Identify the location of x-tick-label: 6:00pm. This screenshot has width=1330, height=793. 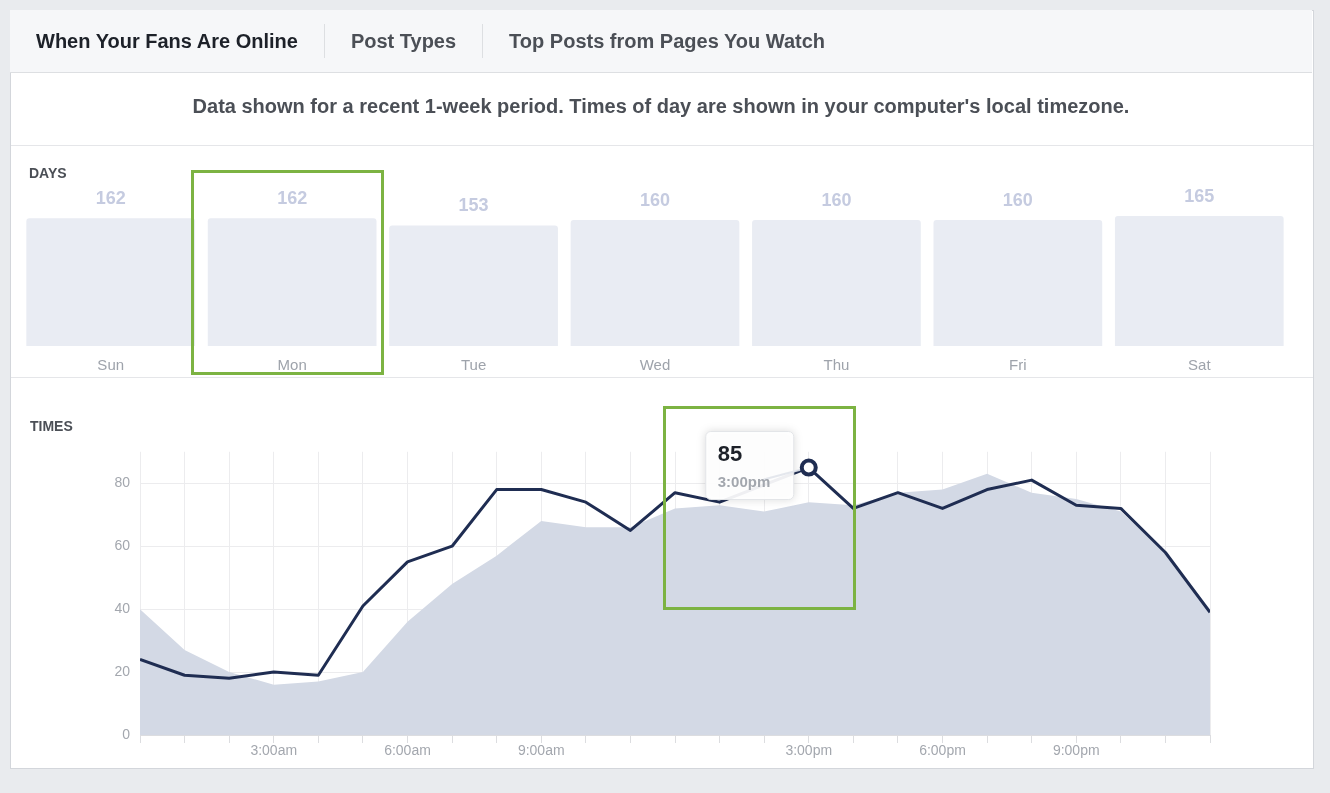
(942, 750).